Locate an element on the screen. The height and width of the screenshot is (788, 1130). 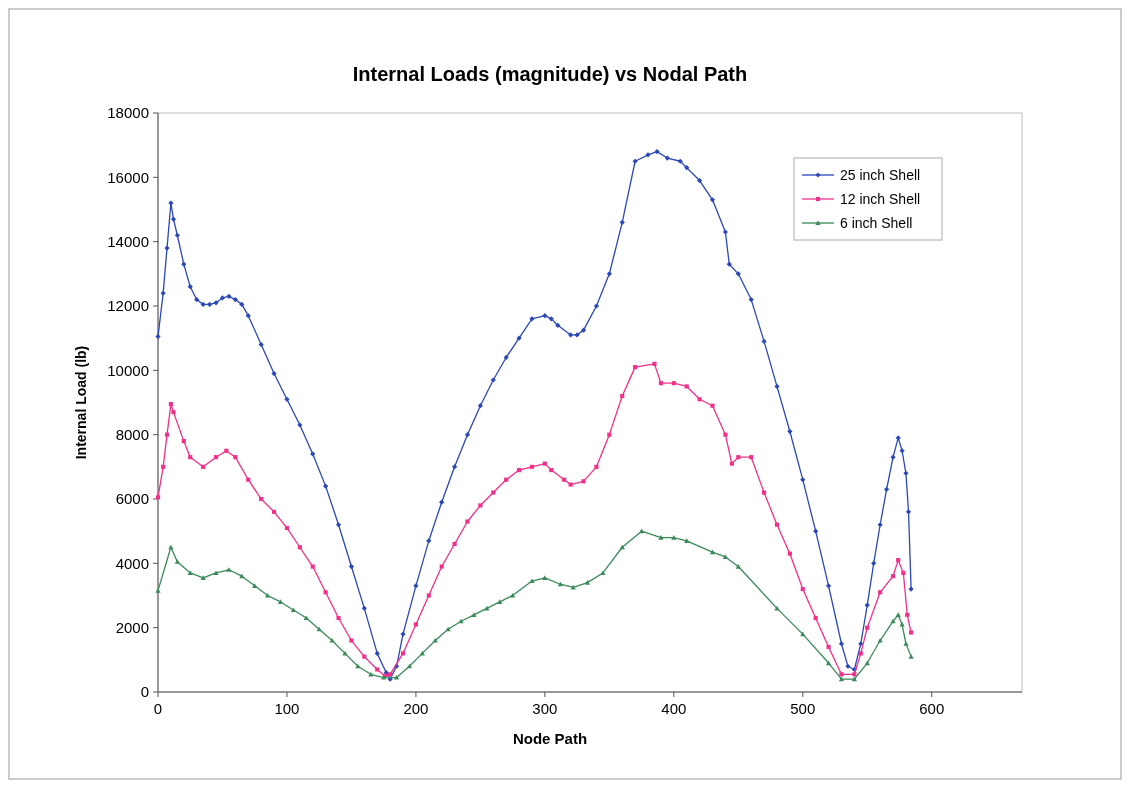
y-tick-label: 18000 is located at coordinates (128, 113).